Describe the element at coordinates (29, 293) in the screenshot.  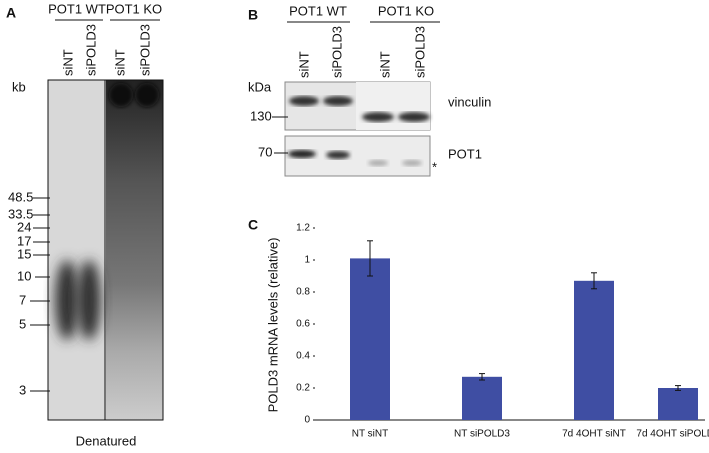
I see `size-markers: 48.5 33.5 24 17 15 10 7 5 3` at that location.